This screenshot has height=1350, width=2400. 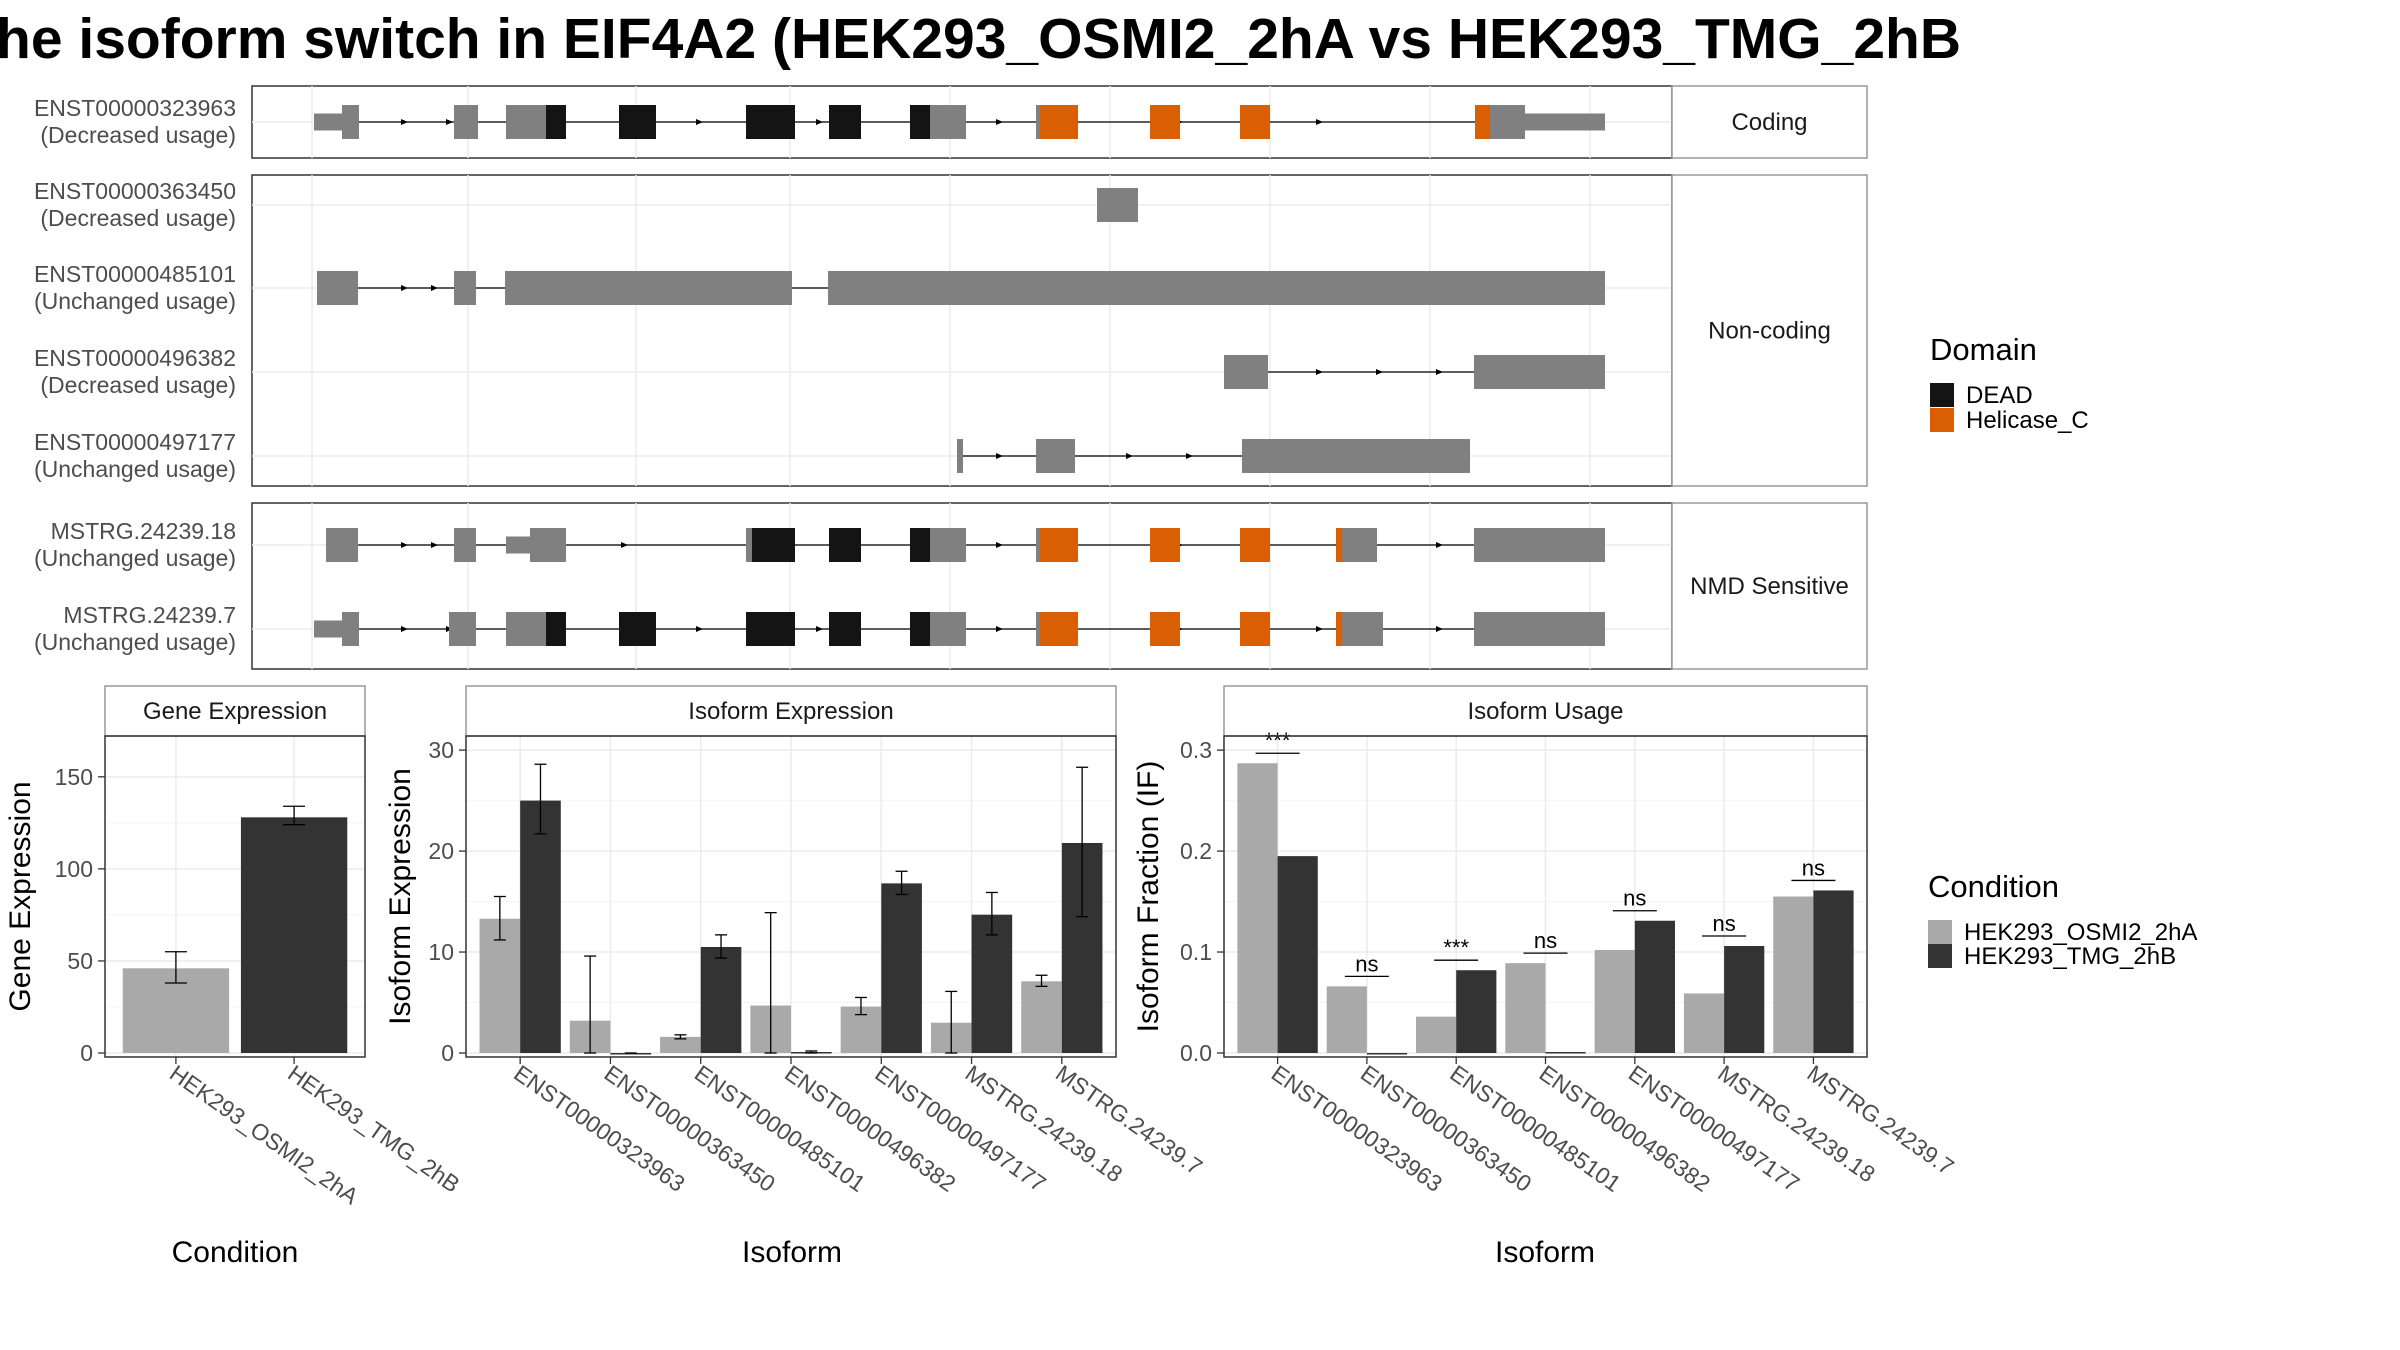 I want to click on y-tick-label: 30, so click(x=441, y=750).